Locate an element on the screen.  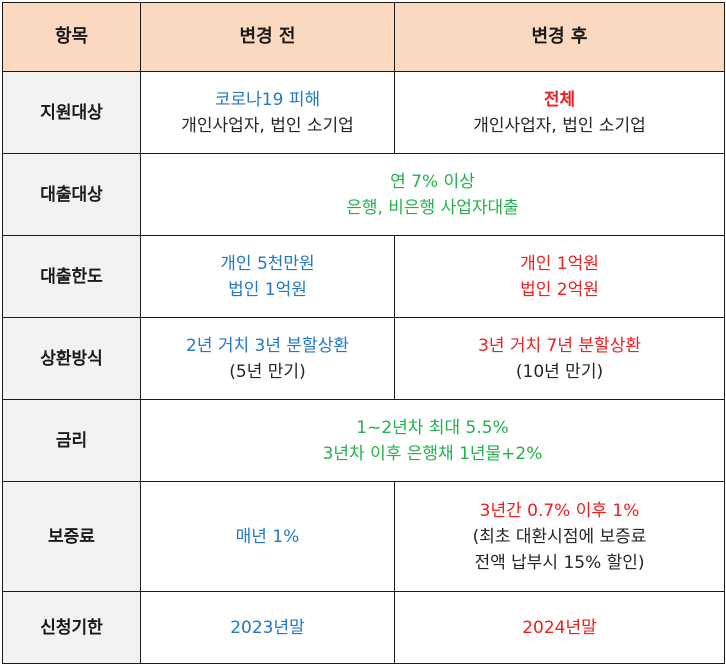
guarantee-fee-before-cell: 매년 1% is located at coordinates (267, 536).